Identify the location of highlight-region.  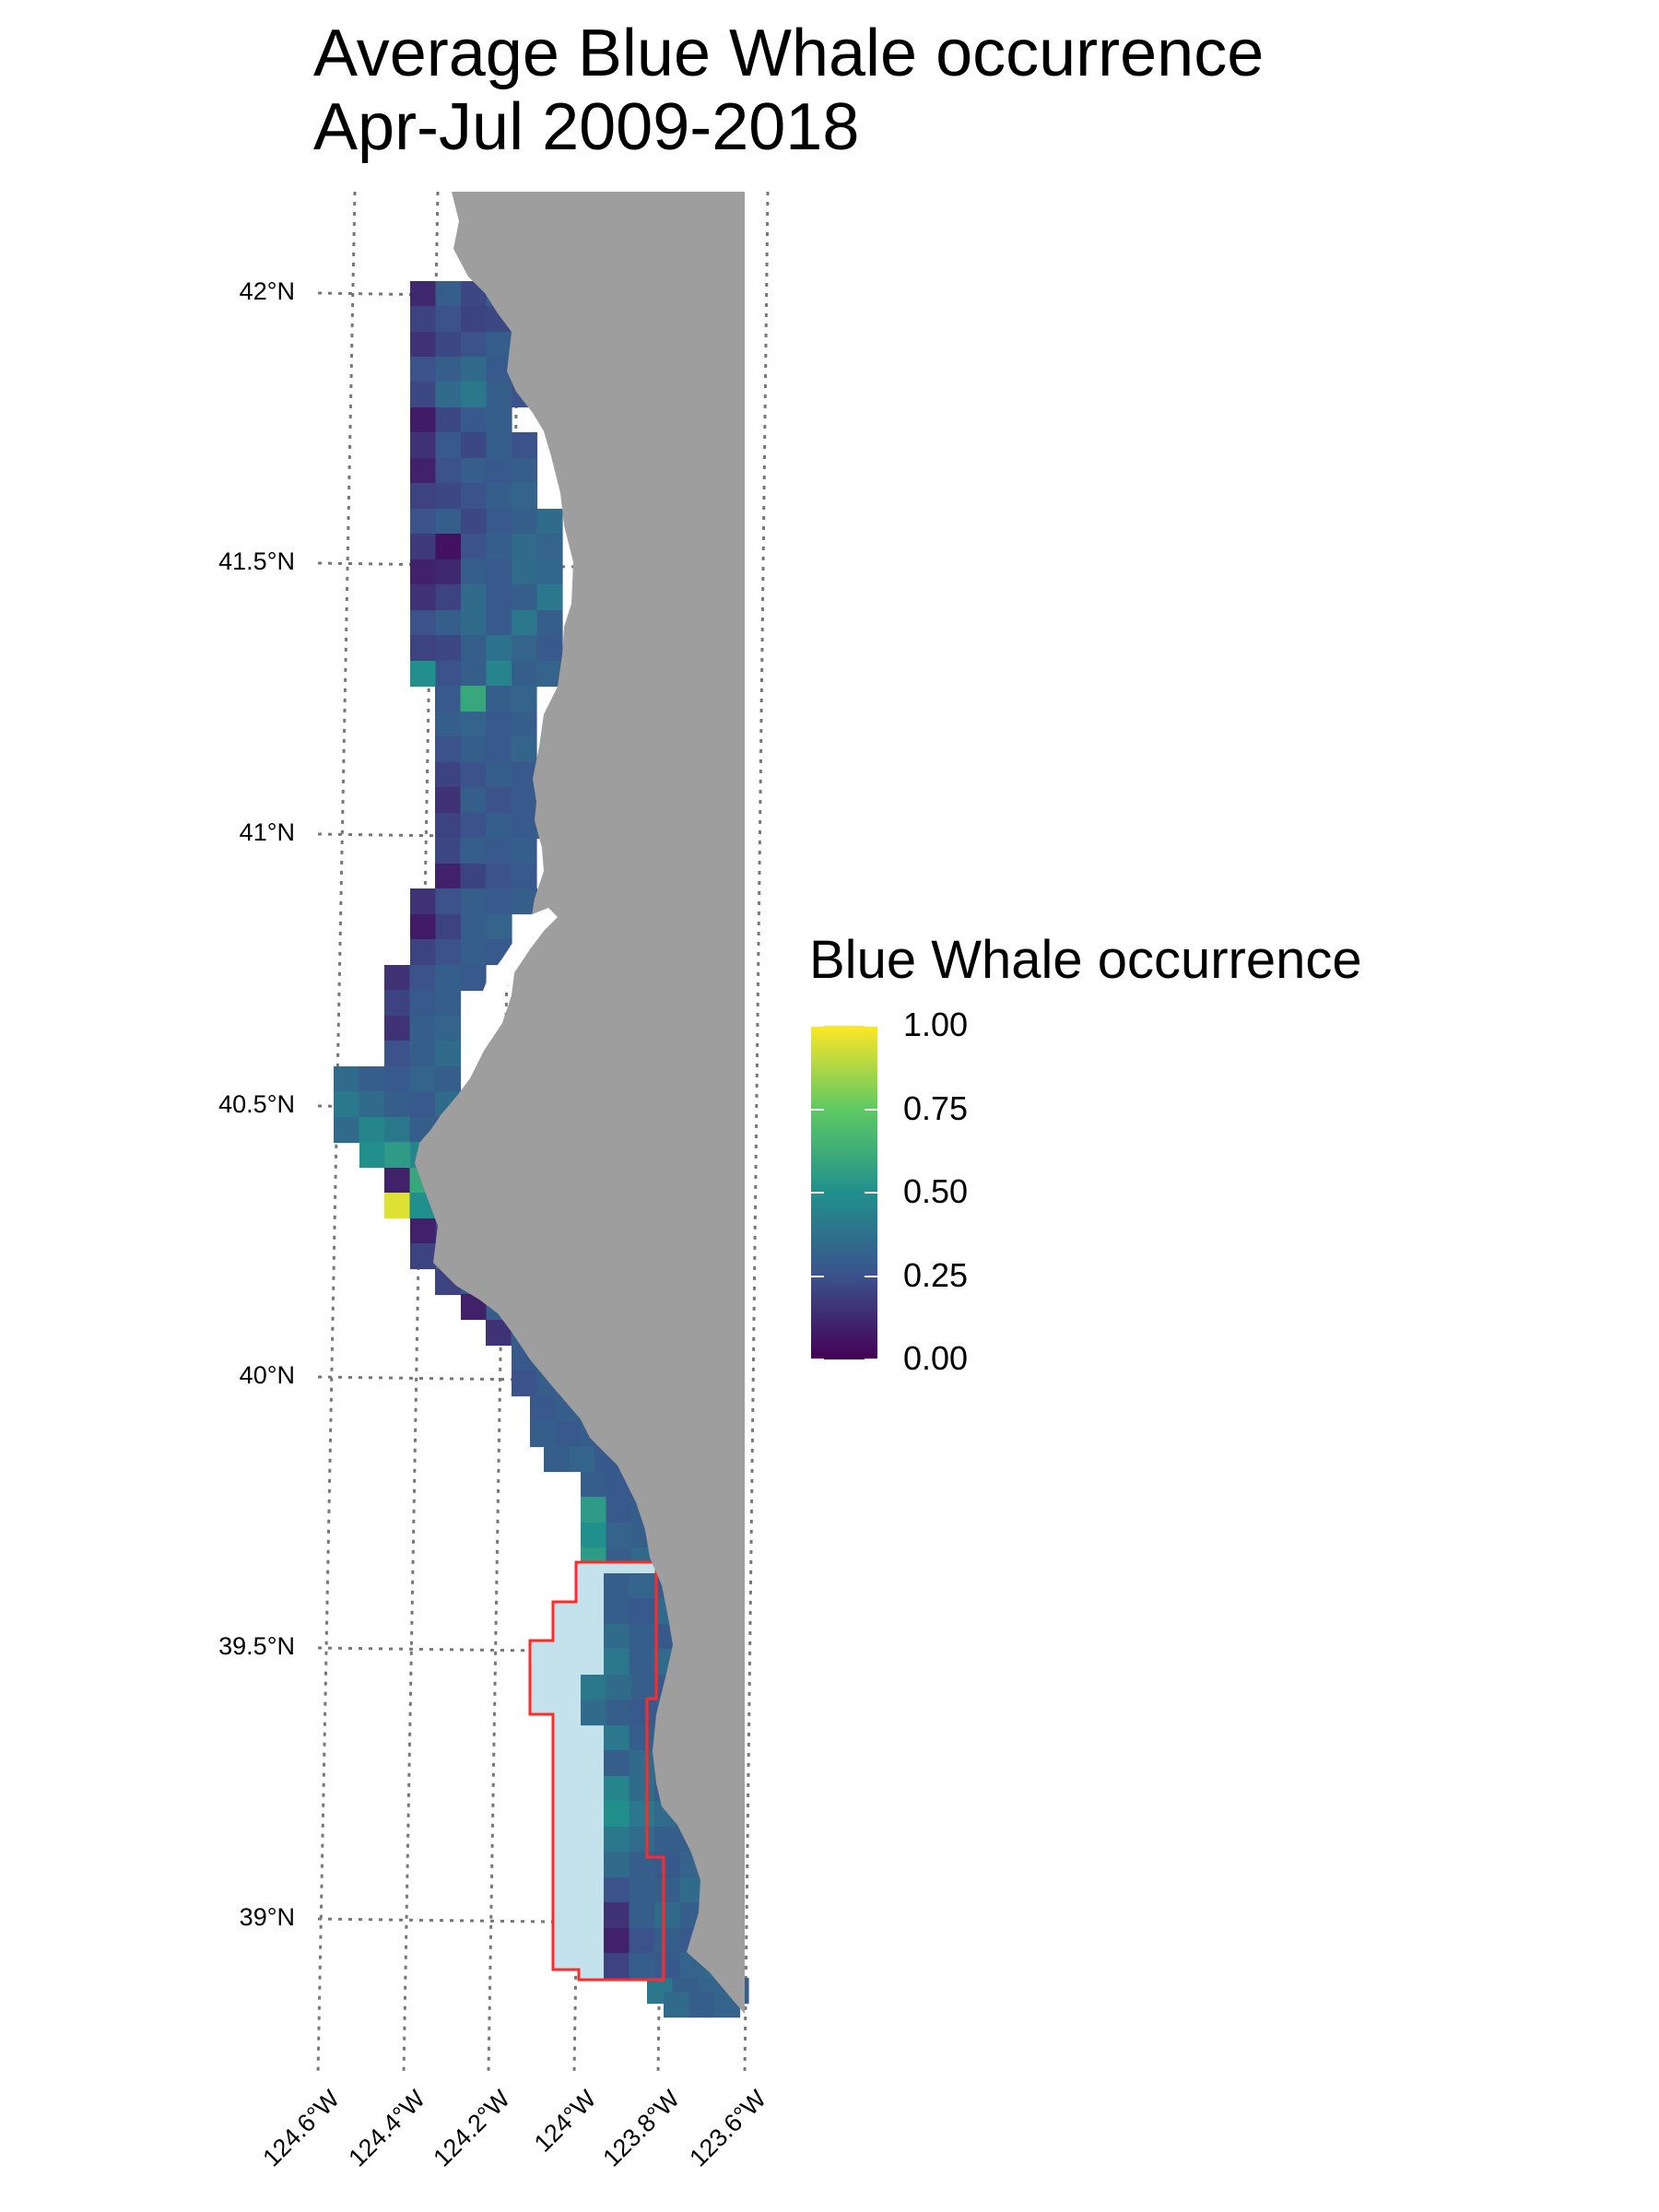
(596, 1771).